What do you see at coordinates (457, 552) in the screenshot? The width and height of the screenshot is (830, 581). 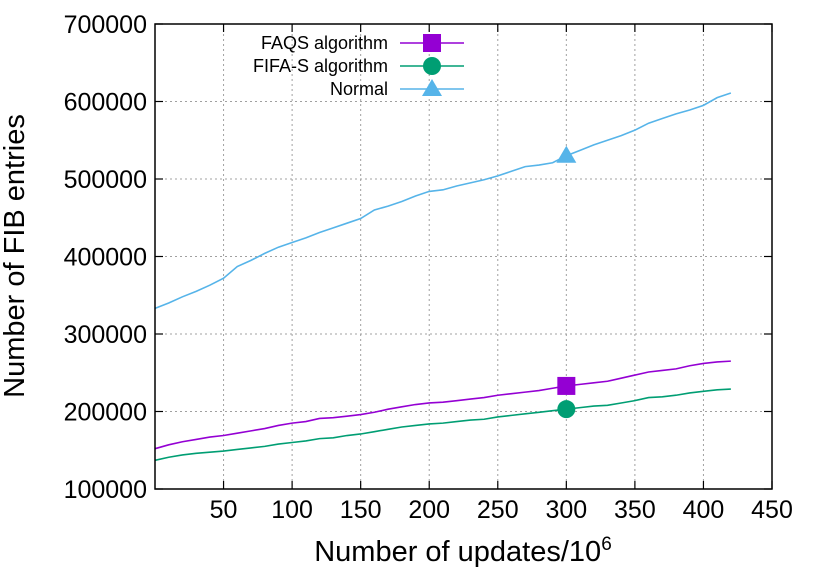 I see `x-axis-title-text: Number of updates/10` at bounding box center [457, 552].